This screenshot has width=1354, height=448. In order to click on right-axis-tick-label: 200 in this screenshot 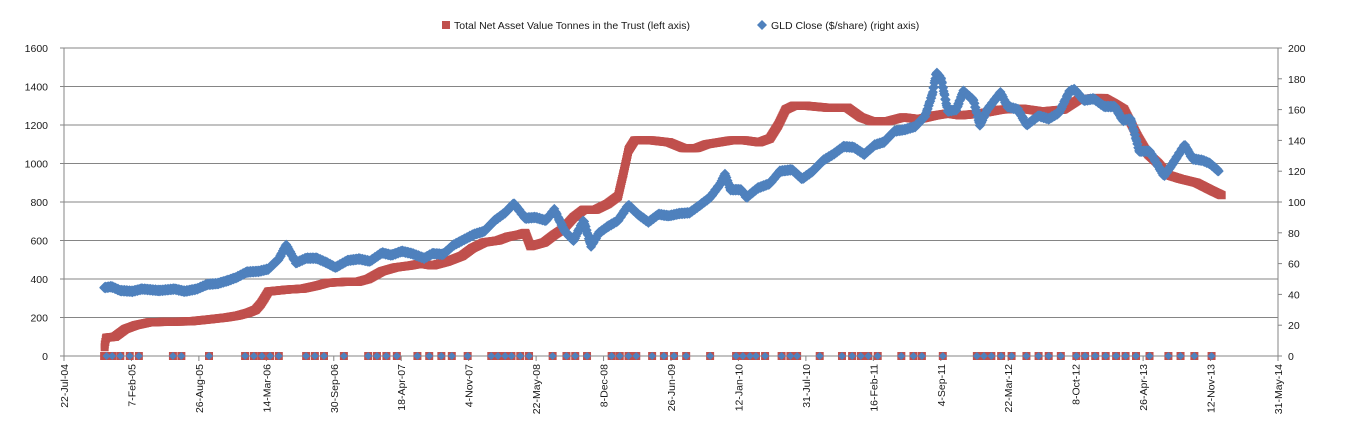, I will do `click(1297, 49)`.